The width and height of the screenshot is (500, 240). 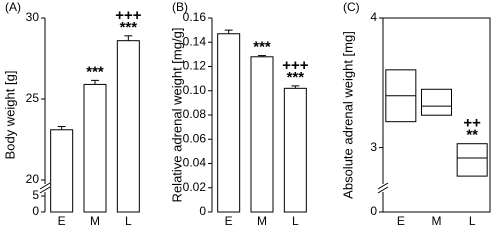 What do you see at coordinates (9, 115) in the screenshot?
I see `y-axis-label: Body weight [g]` at bounding box center [9, 115].